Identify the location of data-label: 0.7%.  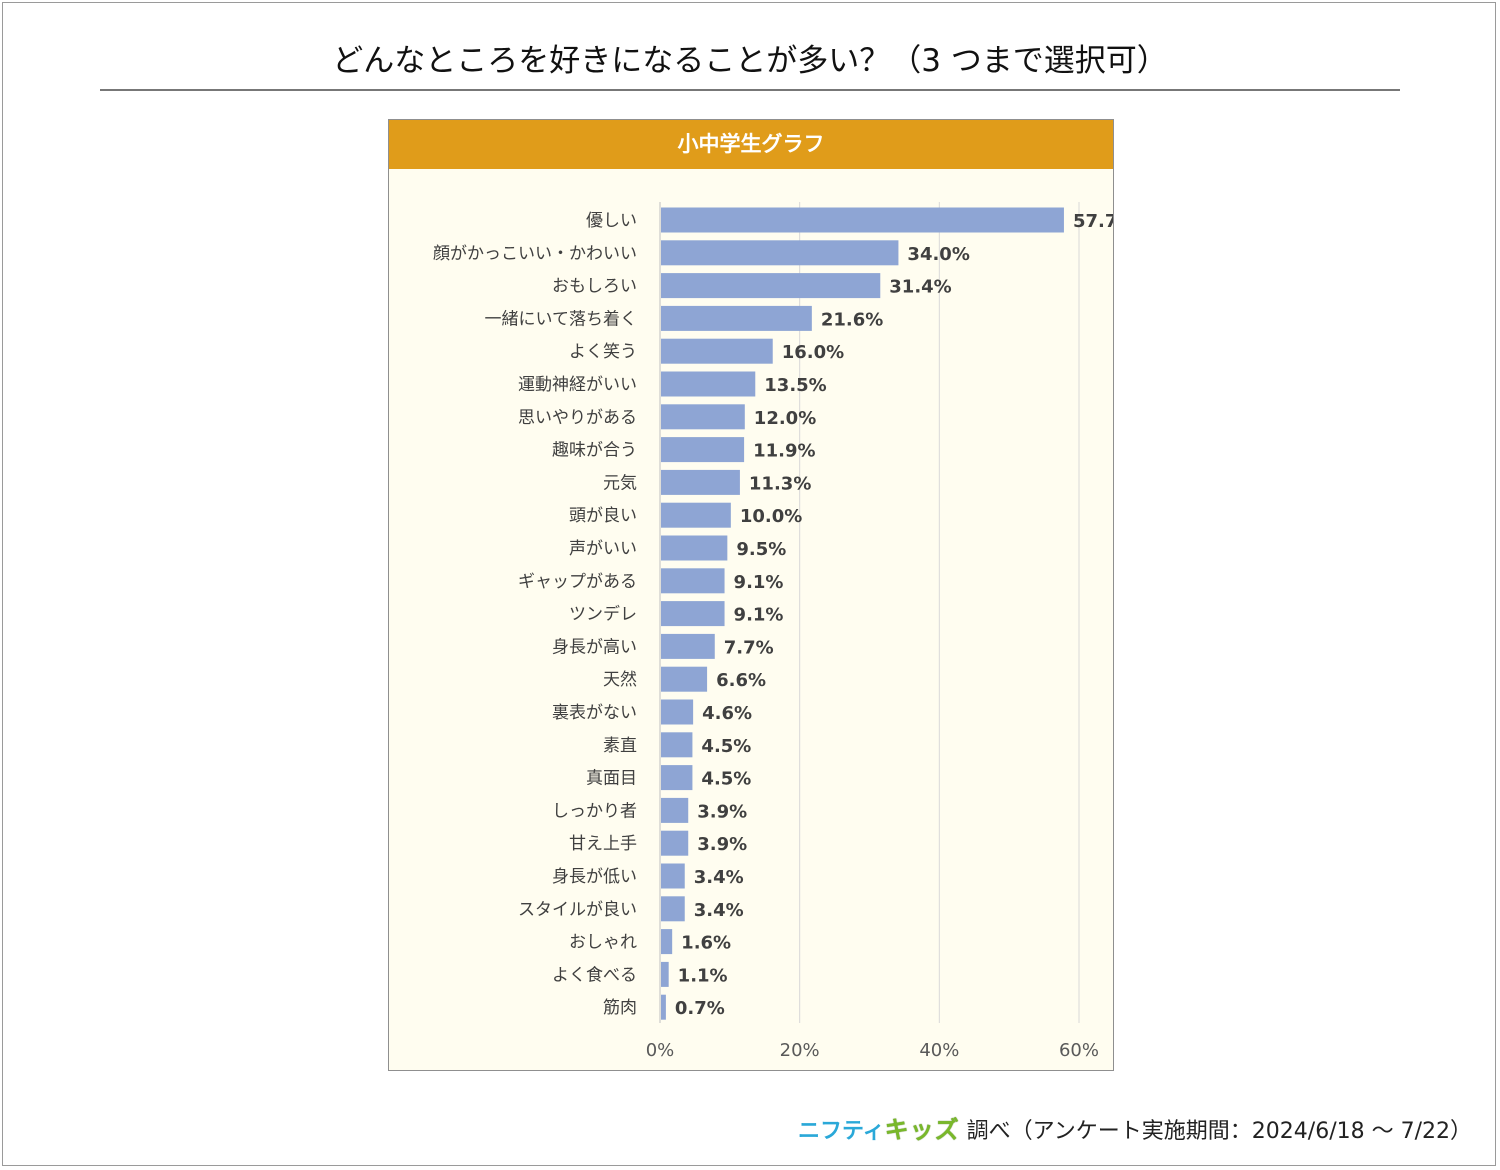
(700, 1008).